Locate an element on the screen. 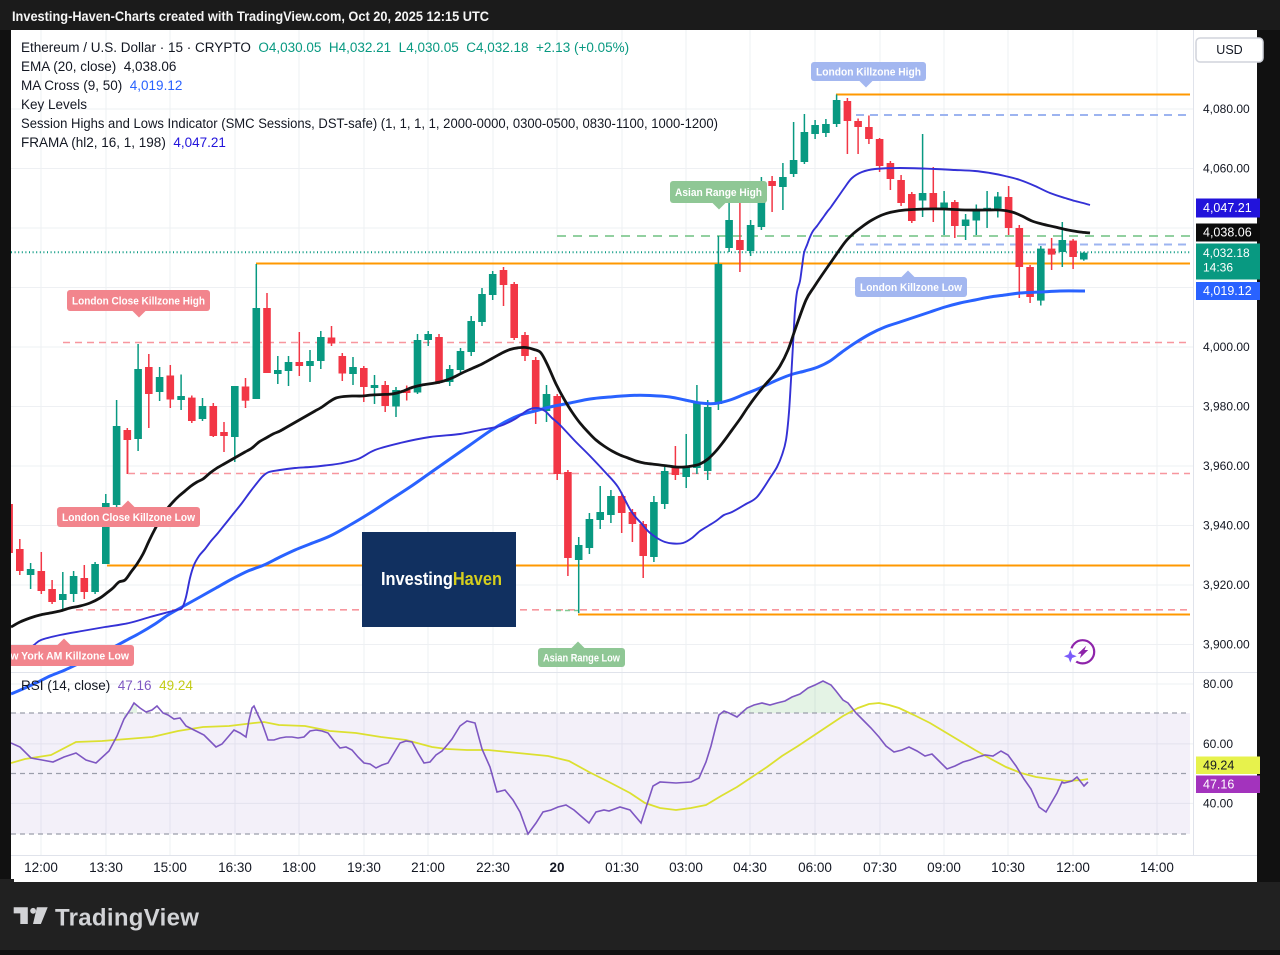 Image resolution: width=1280 pixels, height=955 pixels. svg-text: 4,000.00 is located at coordinates (1226, 347).